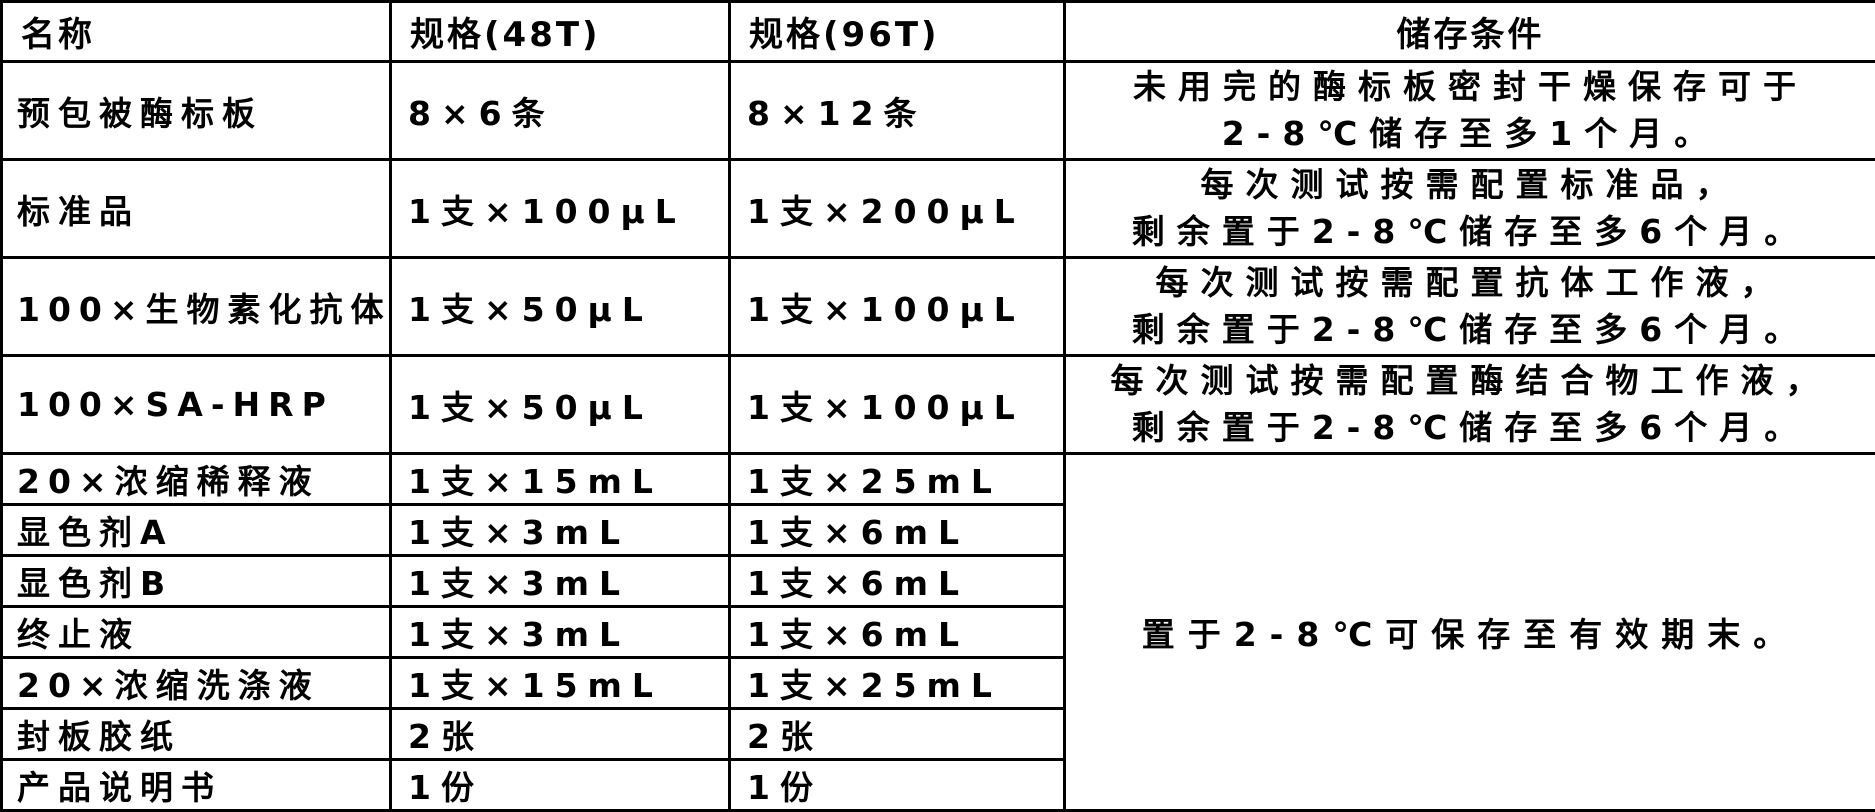 This screenshot has height=812, width=1875. I want to click on cell-storage: 每次测试按需配置抗体工作液， 剩余置于2-8℃储存至多6个月。, so click(1470, 307).